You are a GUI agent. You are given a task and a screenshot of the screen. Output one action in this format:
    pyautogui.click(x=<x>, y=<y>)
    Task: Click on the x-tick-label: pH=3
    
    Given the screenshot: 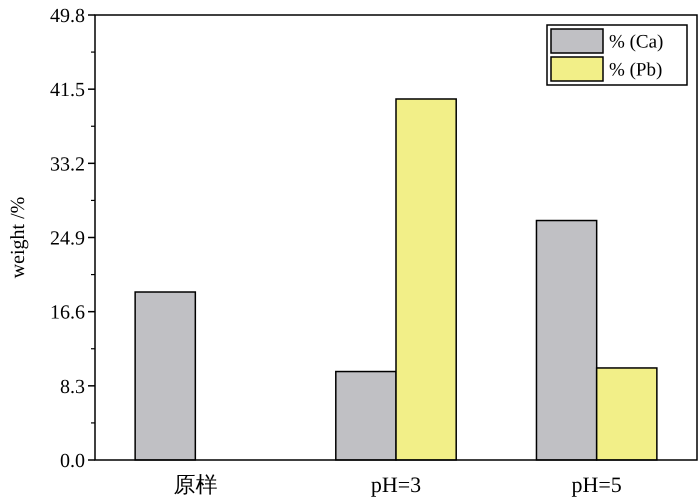 What is the action you would take?
    pyautogui.click(x=396, y=484)
    